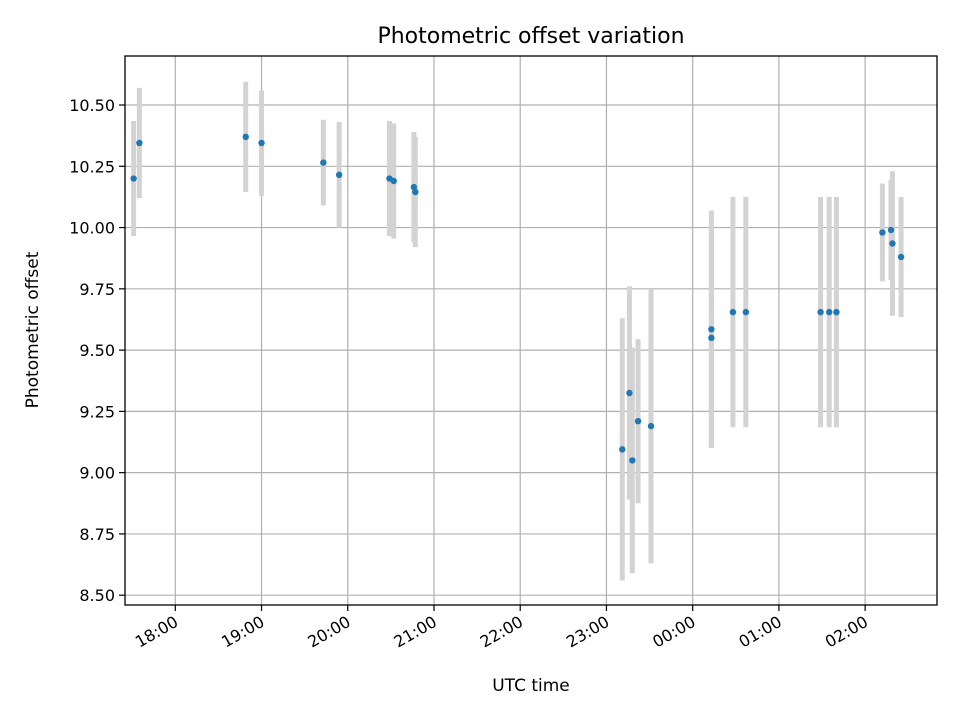  Describe the element at coordinates (92, 105) in the screenshot. I see `y-tick-label: 10.50` at that location.